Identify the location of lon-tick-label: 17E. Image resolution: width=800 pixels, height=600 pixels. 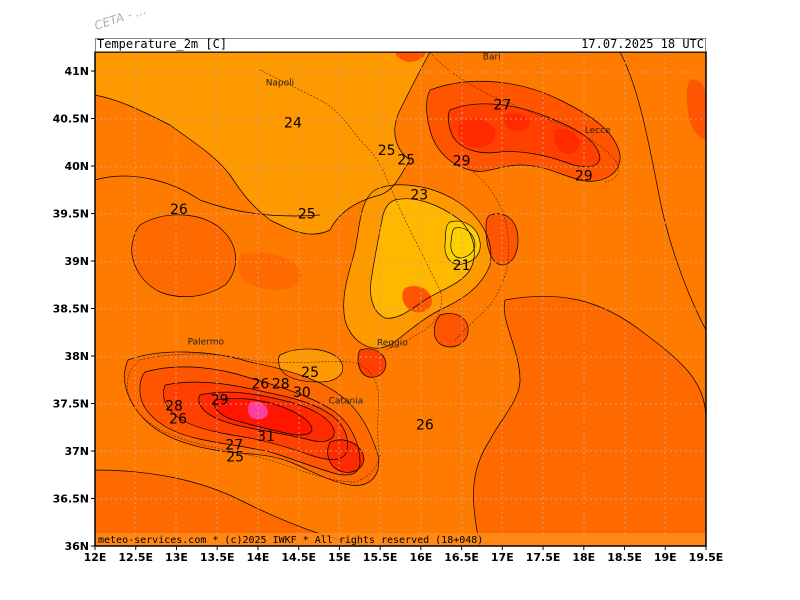
(502, 557).